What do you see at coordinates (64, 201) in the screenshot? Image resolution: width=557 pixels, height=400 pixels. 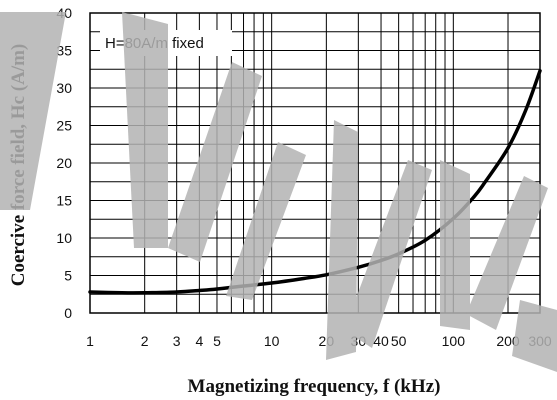 I see `y-tick-label: 15` at bounding box center [64, 201].